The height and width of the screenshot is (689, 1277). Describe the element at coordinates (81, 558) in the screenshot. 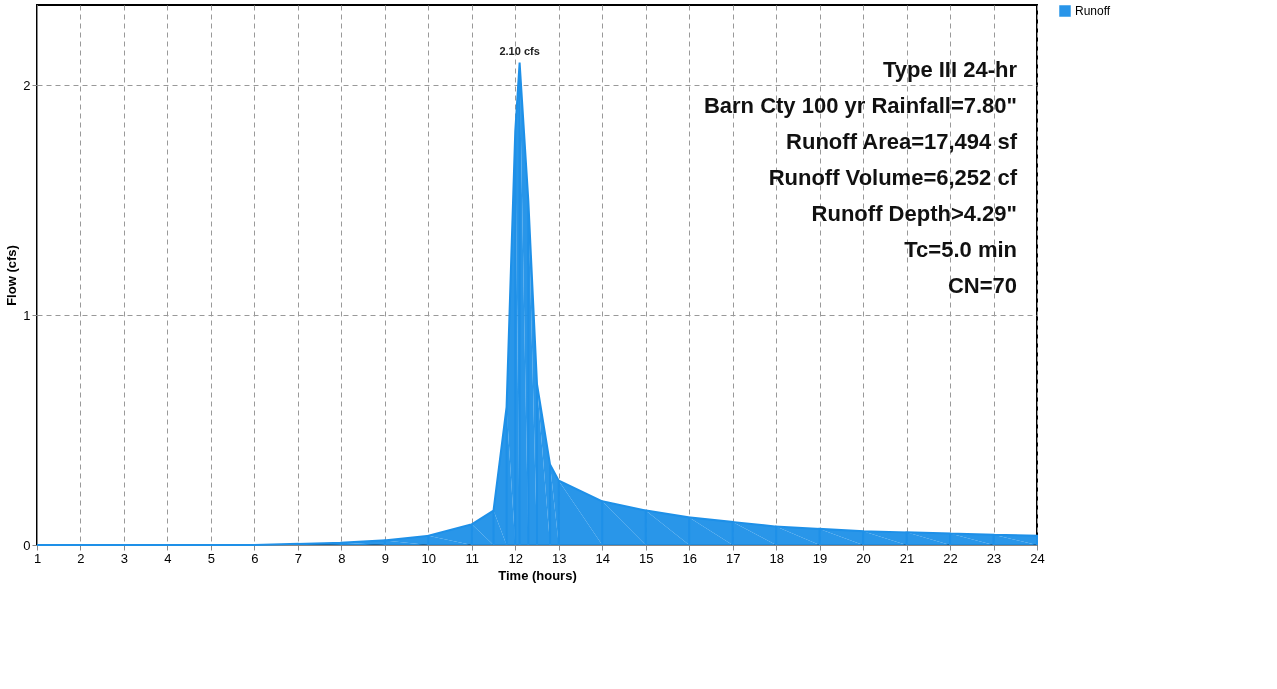

I see `x-tick-label: 2` at that location.